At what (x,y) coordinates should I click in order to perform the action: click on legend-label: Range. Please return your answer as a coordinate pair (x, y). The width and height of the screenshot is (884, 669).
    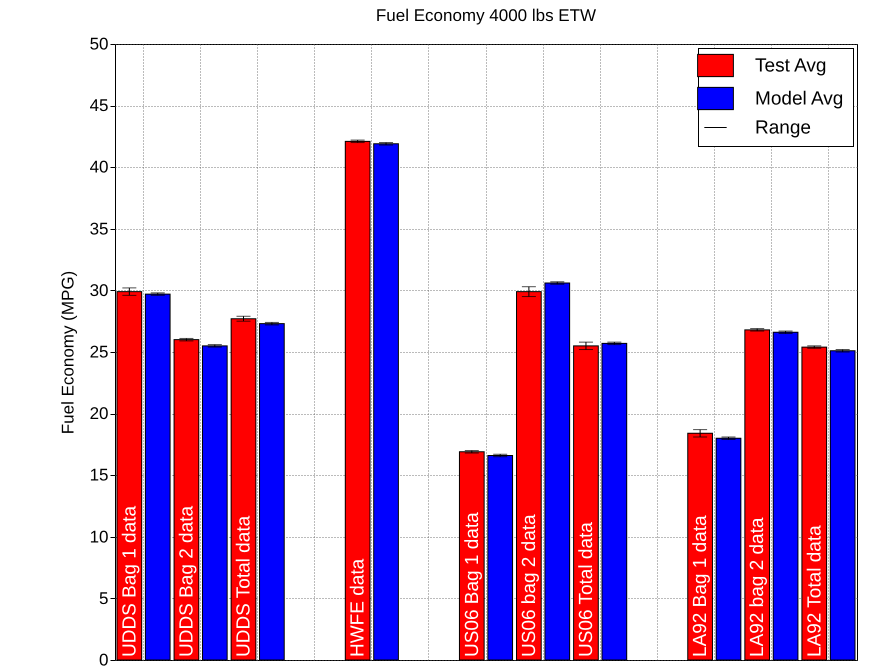
    Looking at the image, I should click on (783, 128).